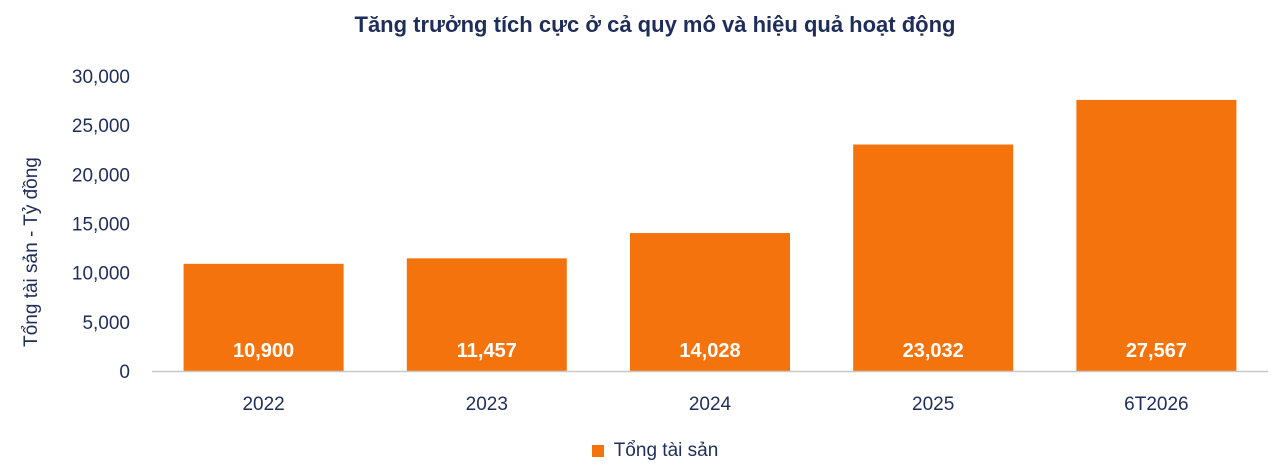 The height and width of the screenshot is (472, 1280). What do you see at coordinates (106, 323) in the screenshot?
I see `y-tick-label: 5,000` at bounding box center [106, 323].